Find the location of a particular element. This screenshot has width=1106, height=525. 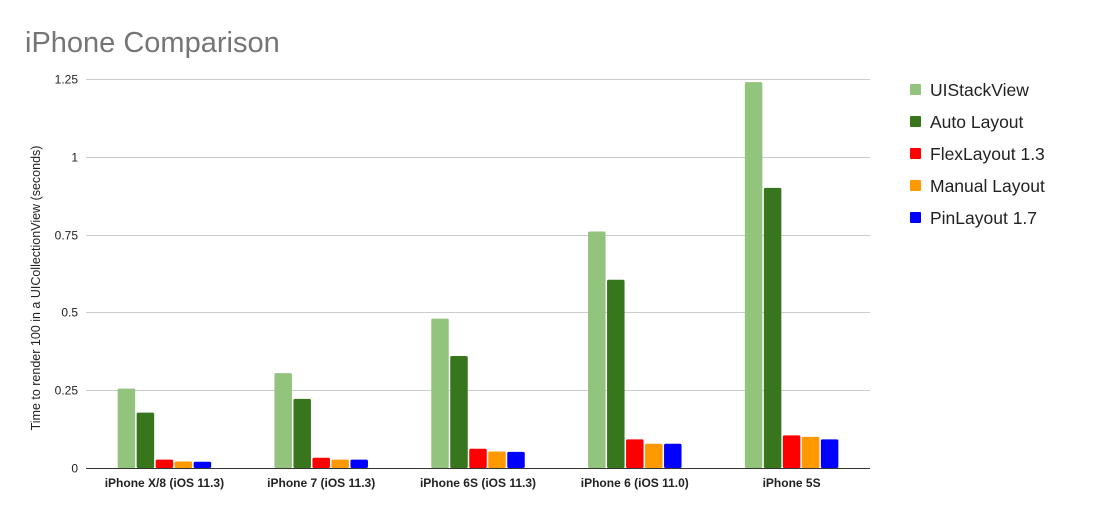

legend-label: Auto Layout is located at coordinates (977, 122).